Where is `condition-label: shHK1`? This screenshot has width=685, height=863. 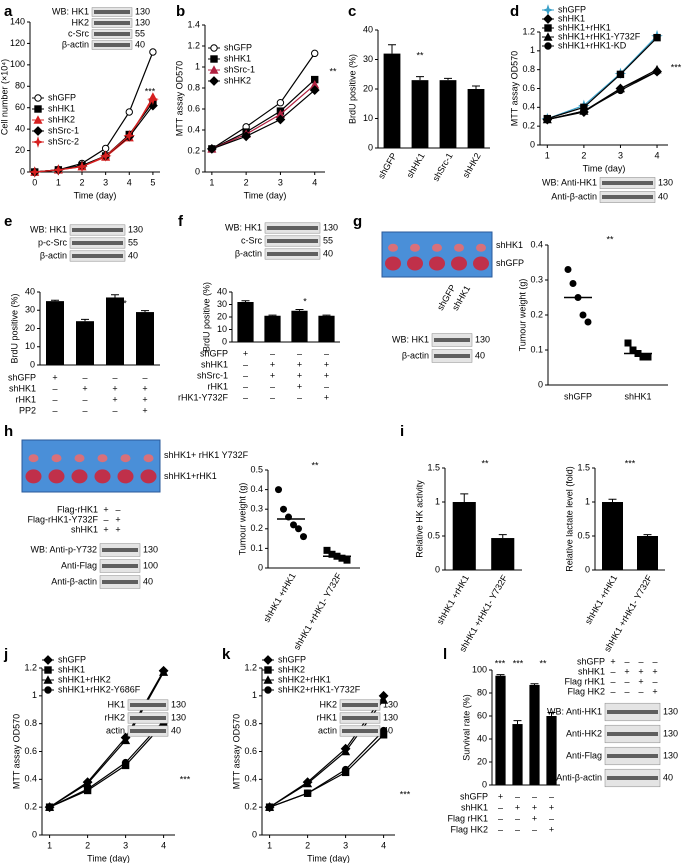 condition-label: shHK1 is located at coordinates (22, 388).